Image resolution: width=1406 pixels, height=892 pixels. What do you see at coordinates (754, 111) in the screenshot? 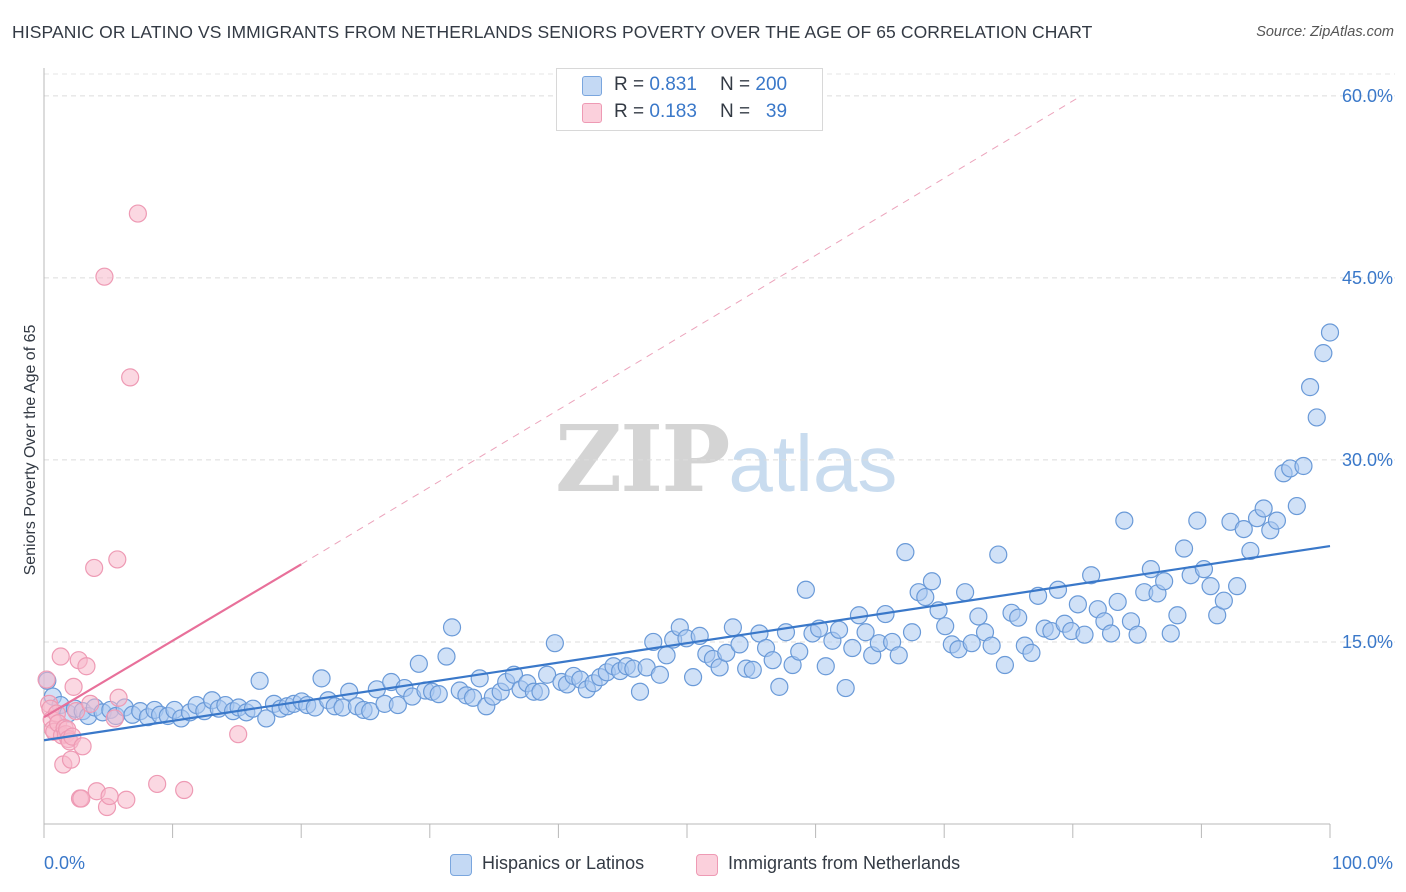
I see `legend-n: N = 39` at bounding box center [754, 111].